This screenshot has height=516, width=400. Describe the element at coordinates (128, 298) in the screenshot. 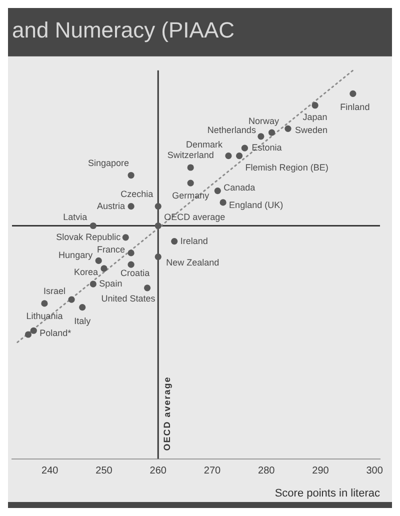

I see `series-label: United States` at that location.